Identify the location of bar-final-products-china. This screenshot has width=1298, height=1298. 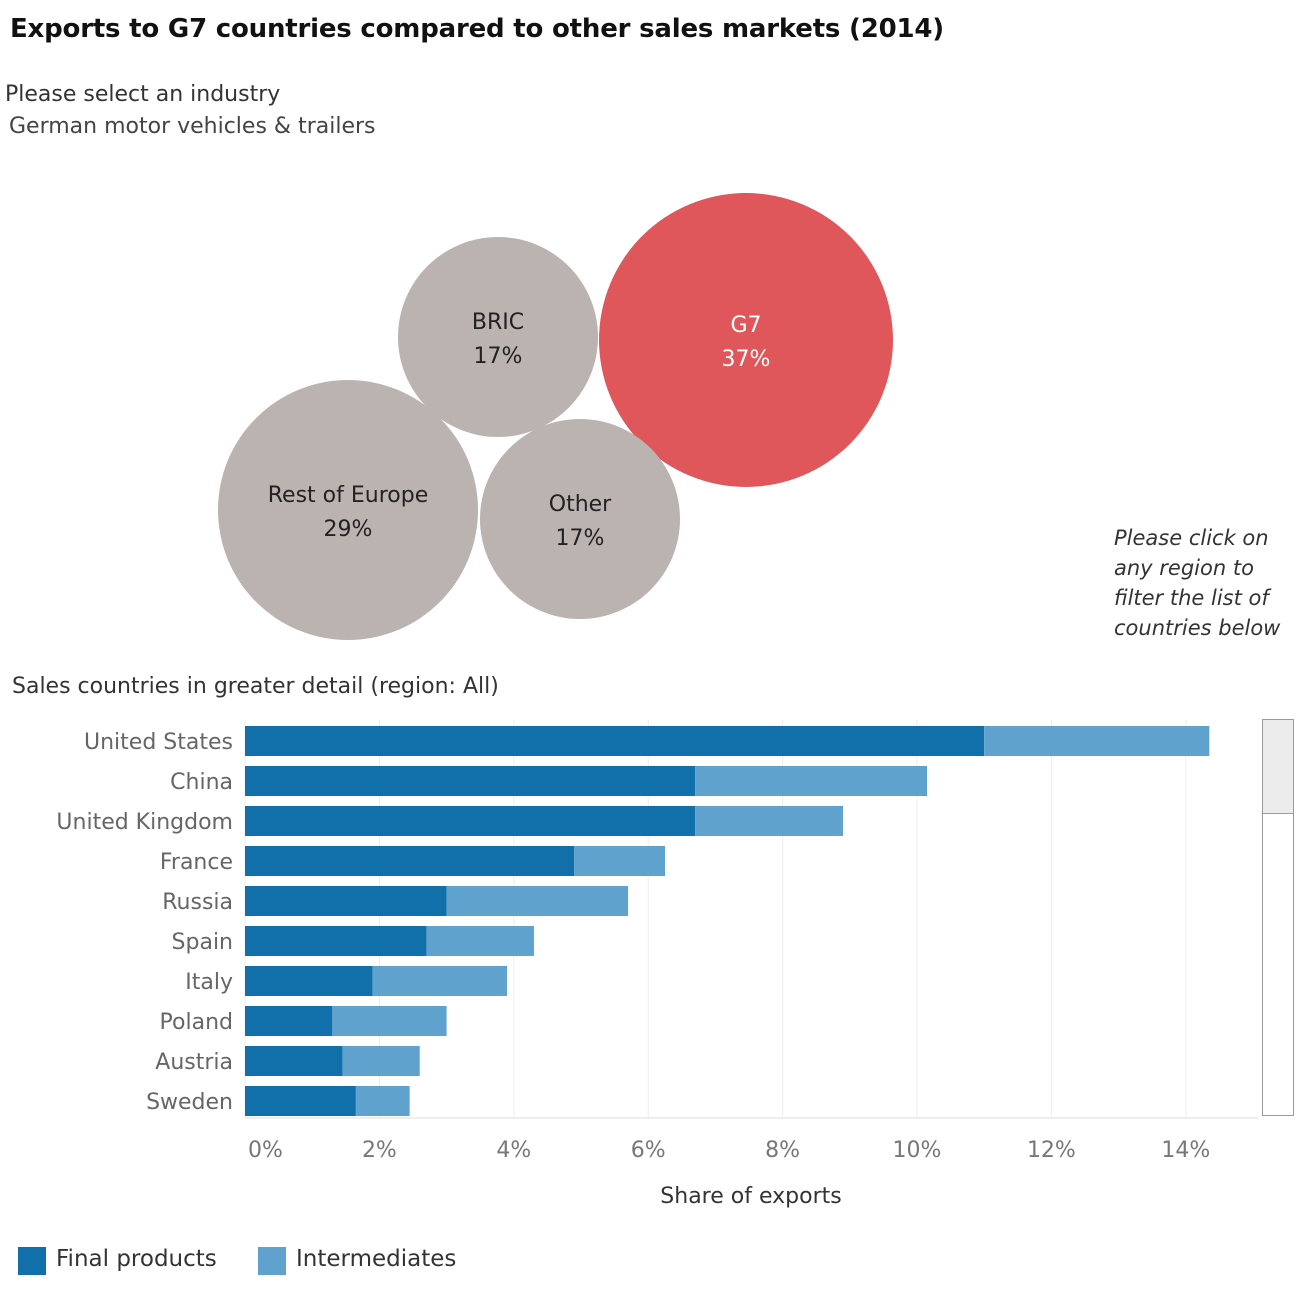
(470, 781).